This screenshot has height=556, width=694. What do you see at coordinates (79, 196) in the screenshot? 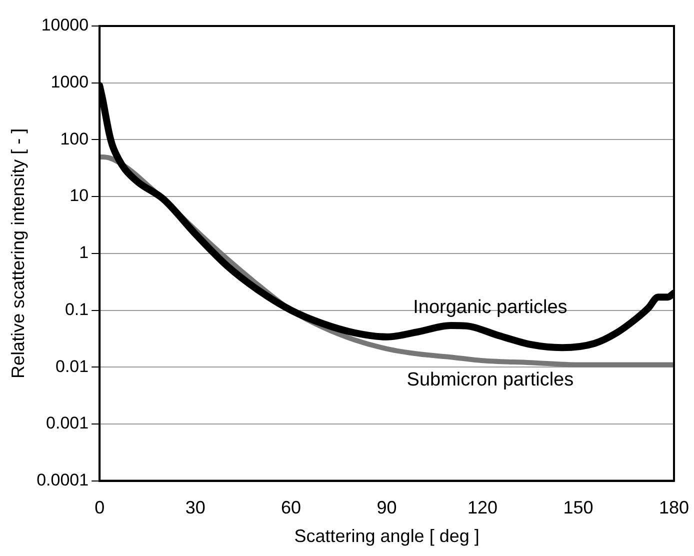
I see `y-tick-label: 10` at bounding box center [79, 196].